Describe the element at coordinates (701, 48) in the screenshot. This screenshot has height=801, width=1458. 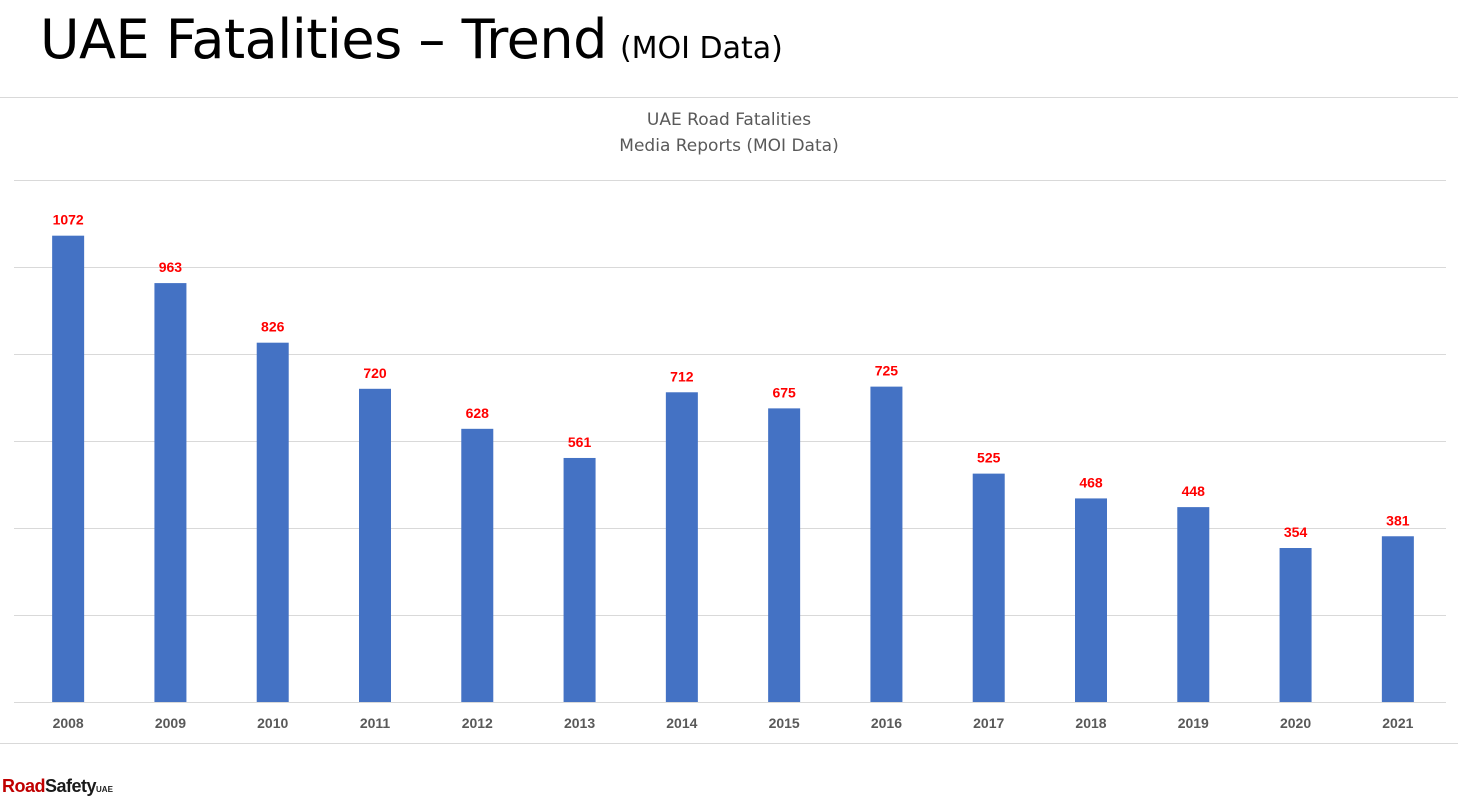
I see `slide-title-suffix: (MOI Data)` at that location.